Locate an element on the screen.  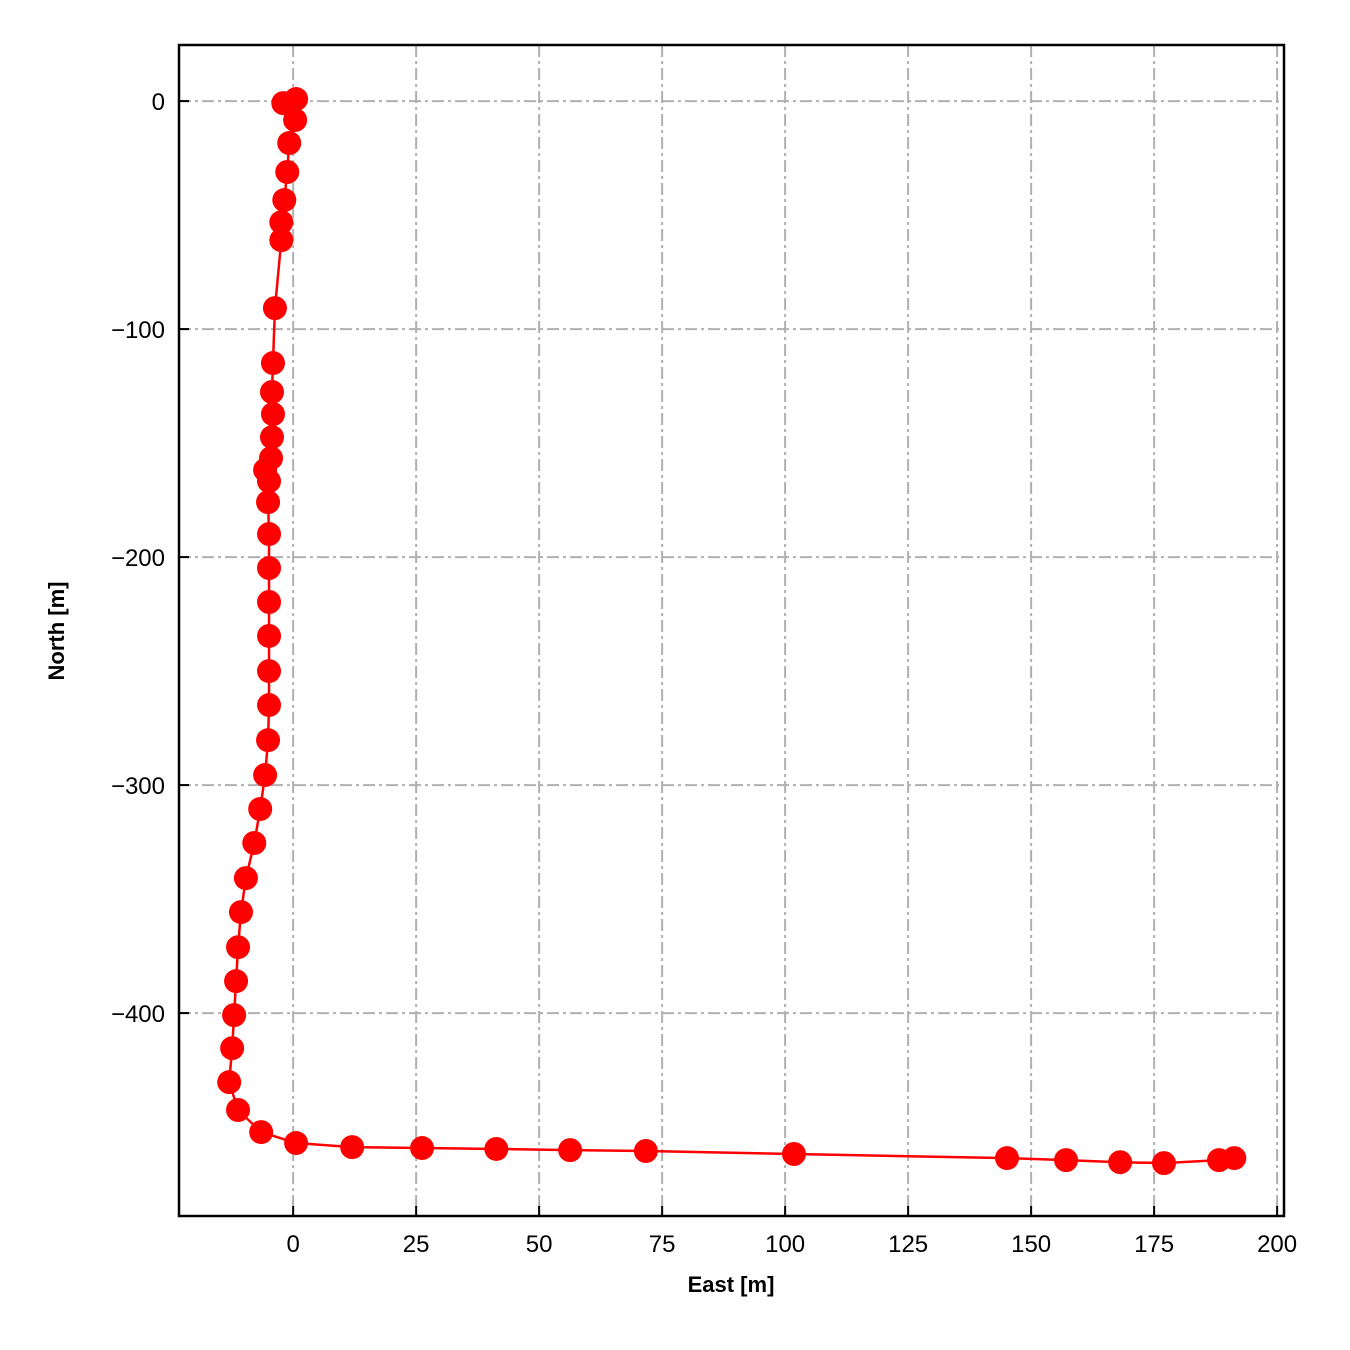
x-tick-label: 100 is located at coordinates (785, 1244).